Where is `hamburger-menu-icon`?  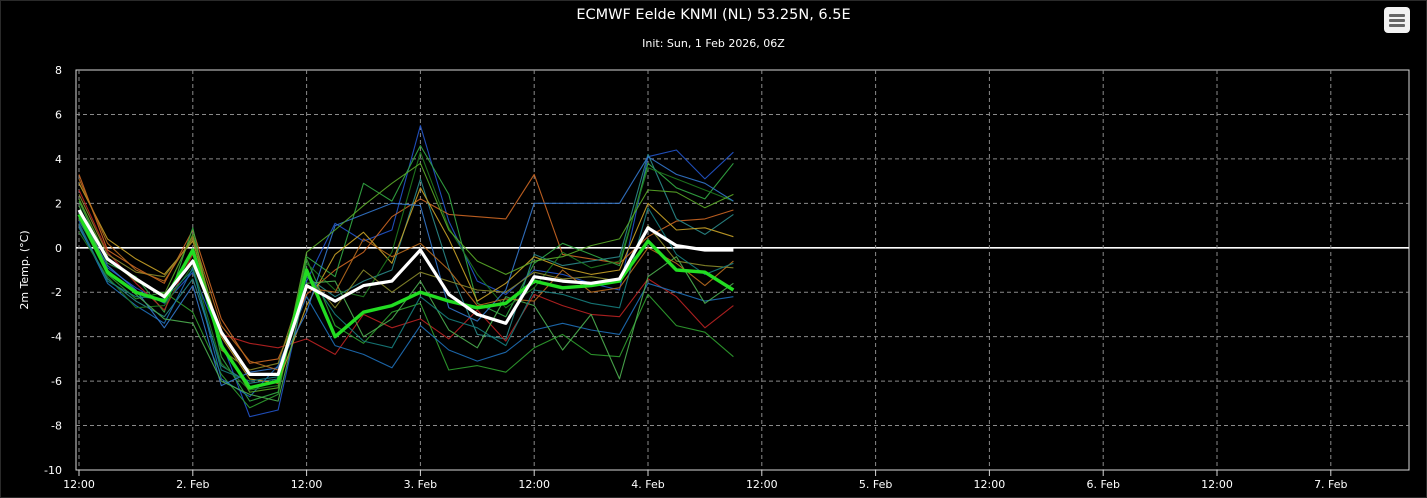 hamburger-menu-icon is located at coordinates (1397, 20).